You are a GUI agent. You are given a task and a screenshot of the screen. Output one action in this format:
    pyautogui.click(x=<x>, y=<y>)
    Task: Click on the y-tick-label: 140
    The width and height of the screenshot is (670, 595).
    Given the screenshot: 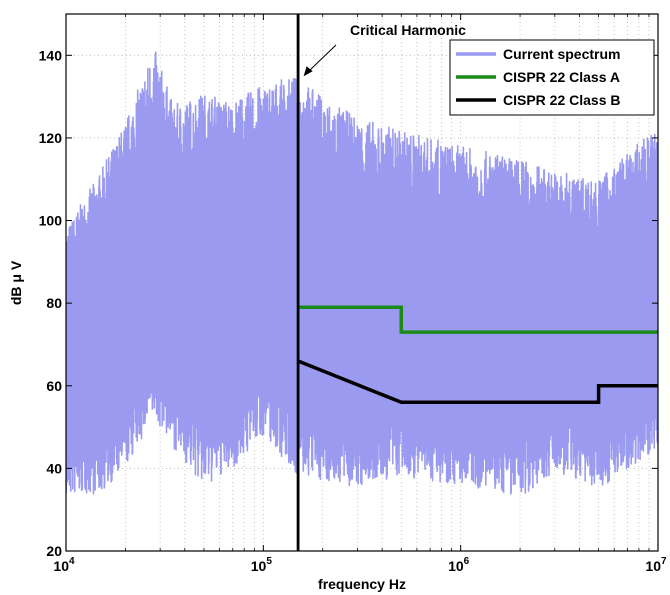 What is the action you would take?
    pyautogui.click(x=51, y=55)
    